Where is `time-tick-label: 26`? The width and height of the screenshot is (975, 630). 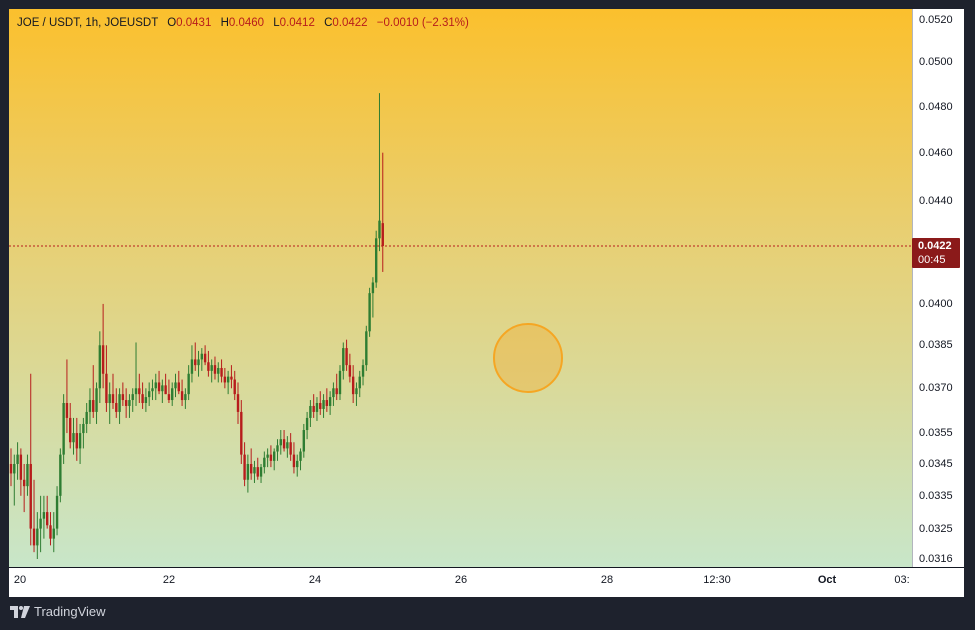 time-tick-label: 26 is located at coordinates (461, 580).